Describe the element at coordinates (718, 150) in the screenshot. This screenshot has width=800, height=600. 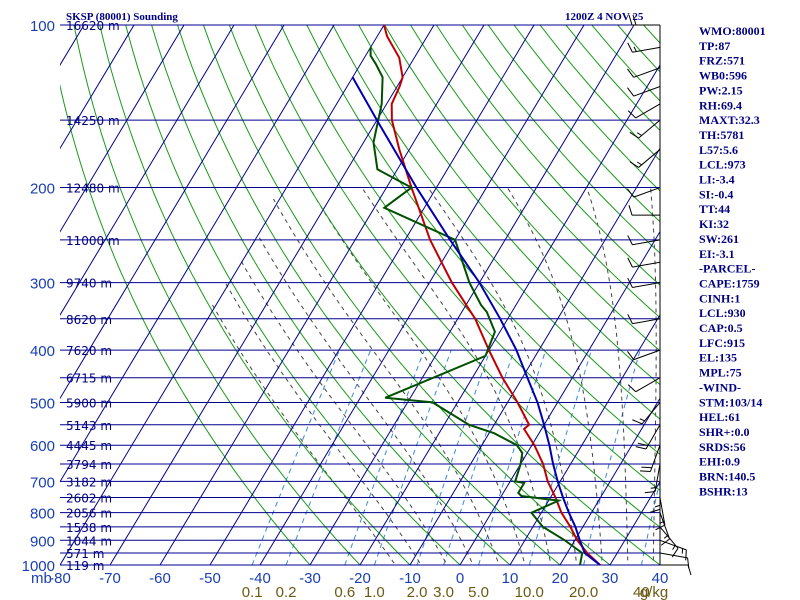
I see `index-text: L57:5.6` at that location.